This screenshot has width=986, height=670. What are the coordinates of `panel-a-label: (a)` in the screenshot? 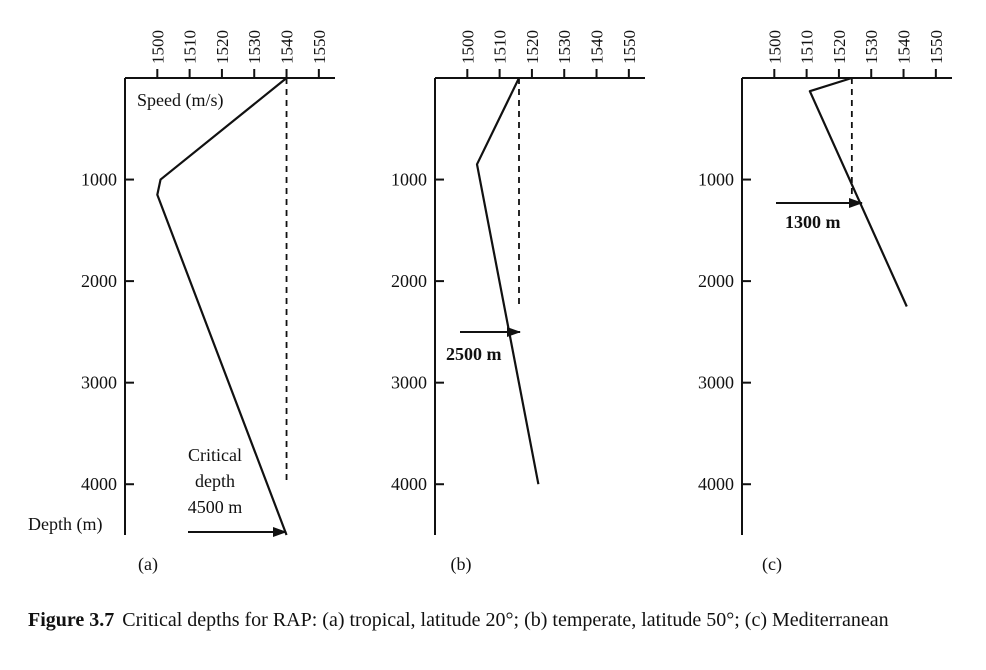 It's located at (148, 564).